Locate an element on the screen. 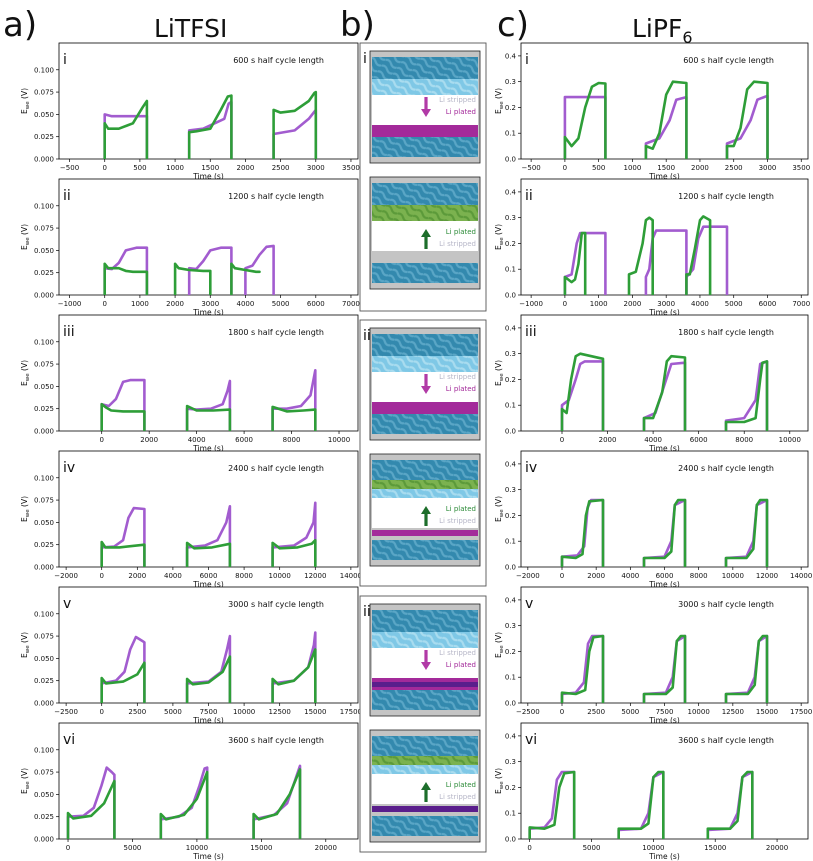 The image size is (813, 861). x-tick-label: 14000 is located at coordinates (351, 576).